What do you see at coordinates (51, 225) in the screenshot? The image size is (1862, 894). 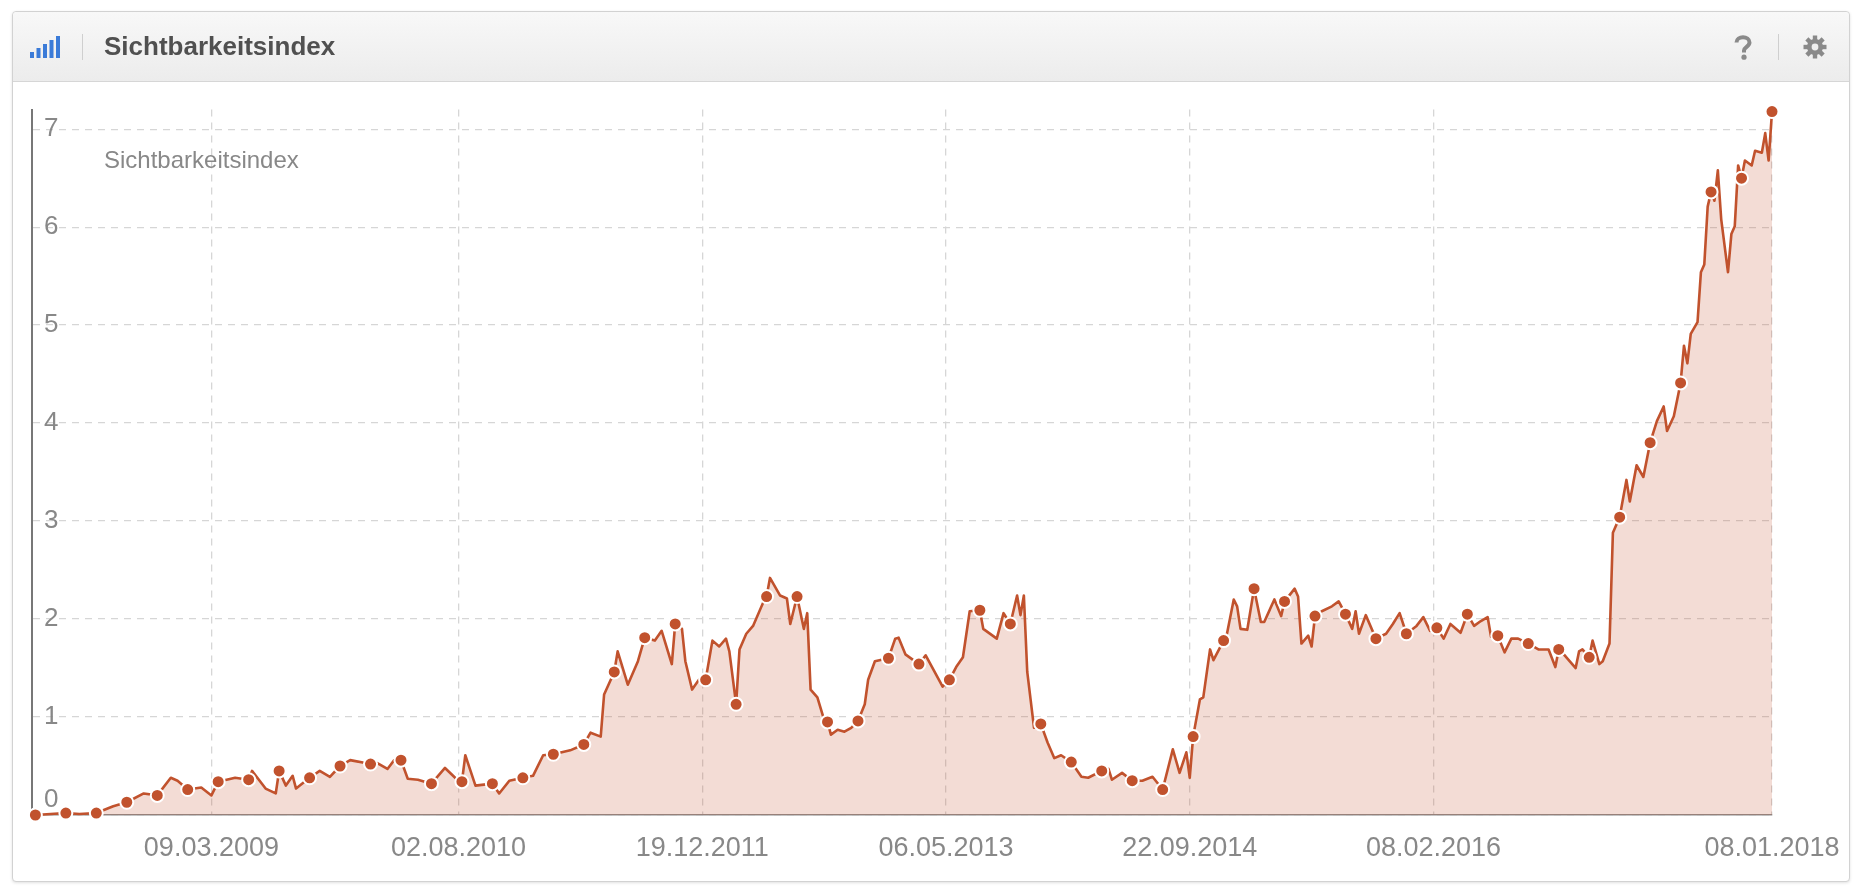 I see `y-tick-label: 6` at bounding box center [51, 225].